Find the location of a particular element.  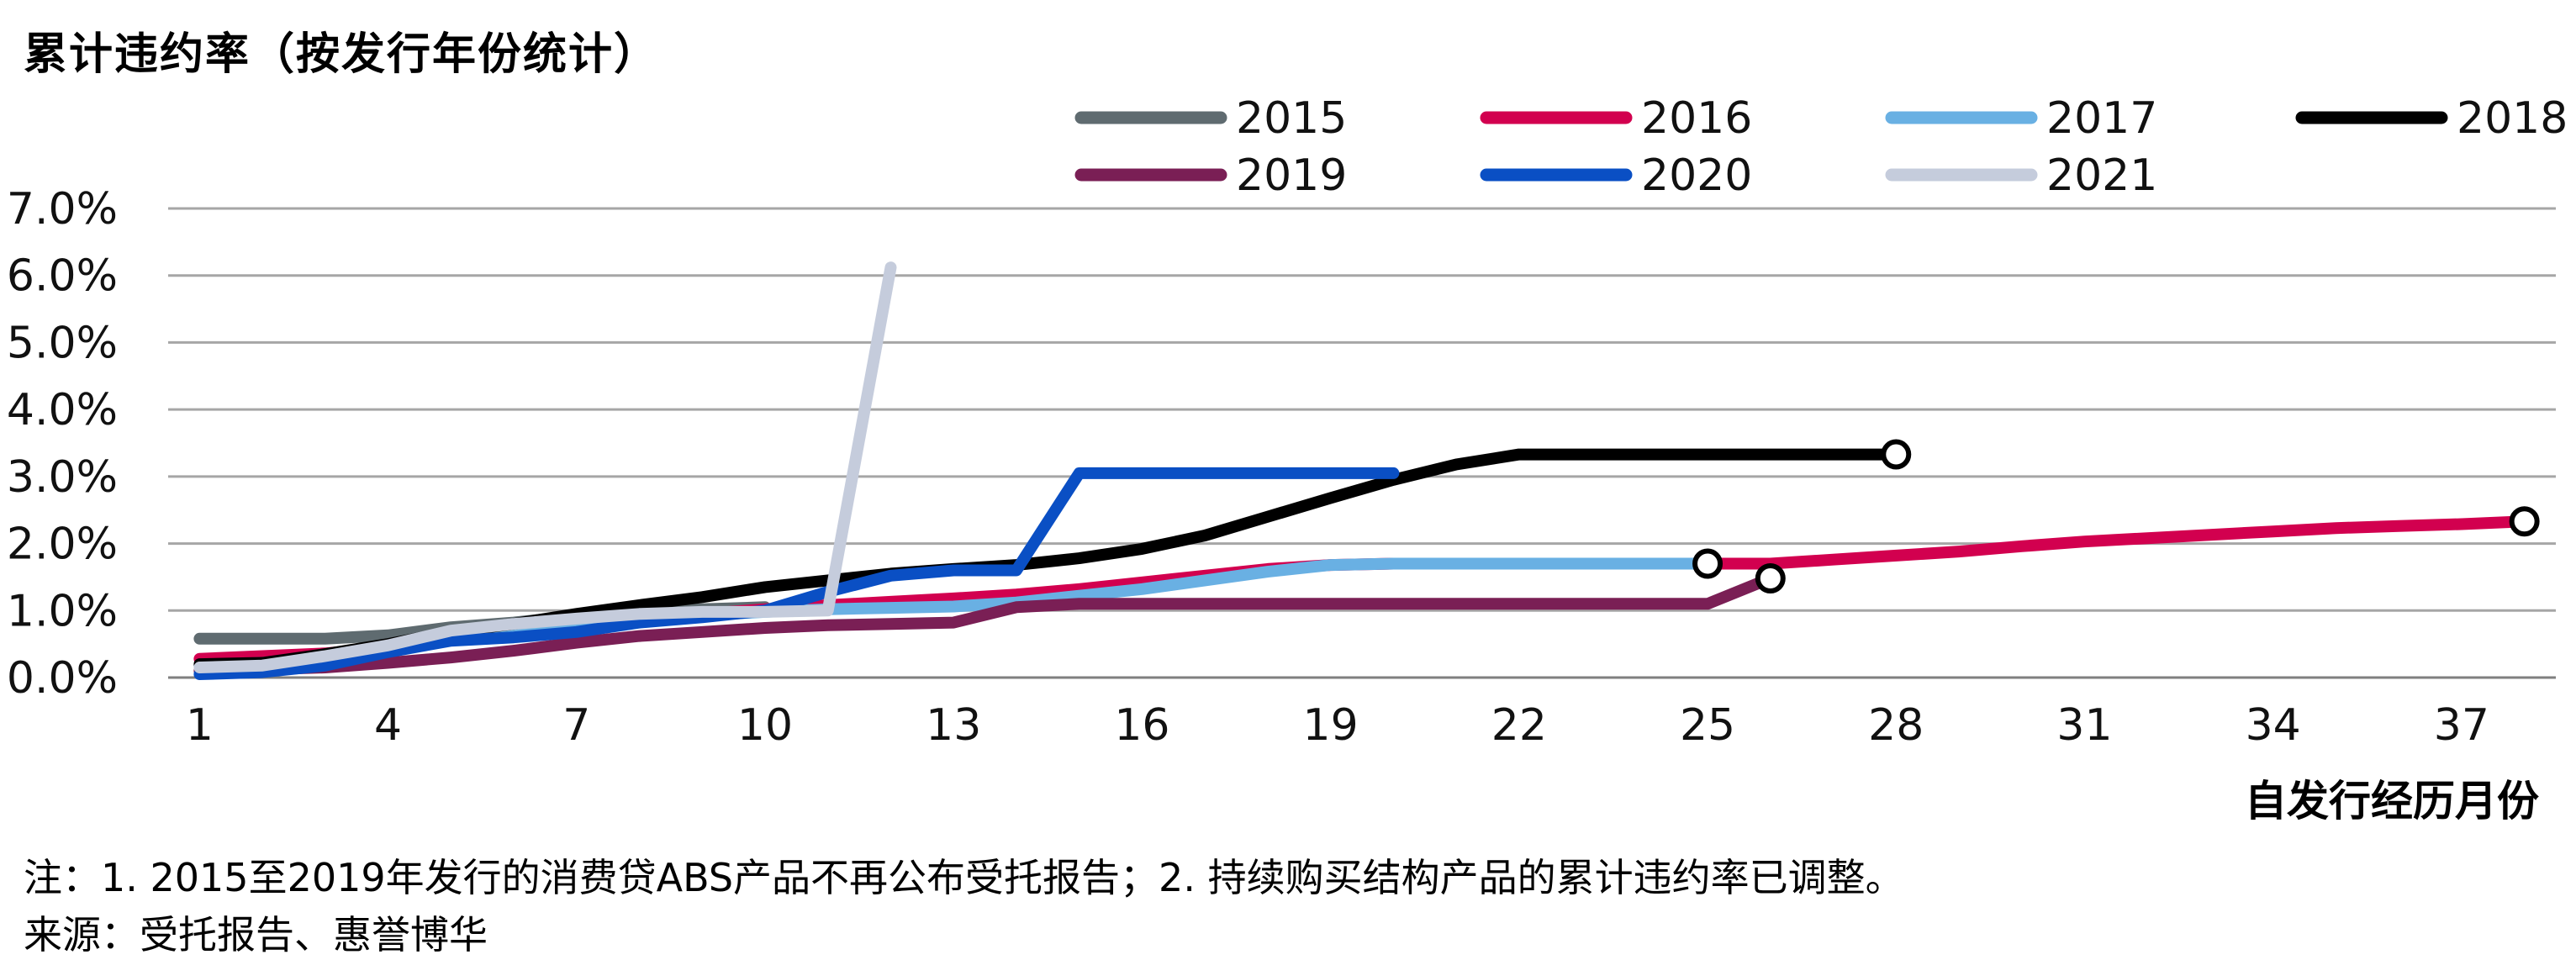

y-axis-ticks: 0.0% 1.0% 2.0% 3.0% 4.0% 5.0% 6.0% 7.0% is located at coordinates (62, 444).